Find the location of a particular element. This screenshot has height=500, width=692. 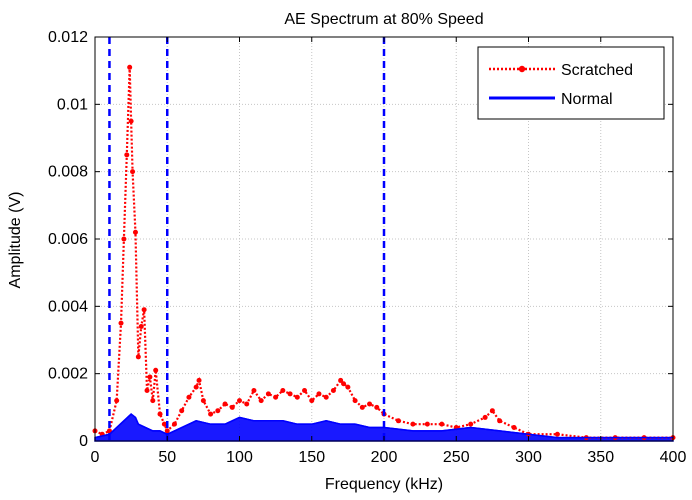

x-tick-label: 100 is located at coordinates (239, 457).